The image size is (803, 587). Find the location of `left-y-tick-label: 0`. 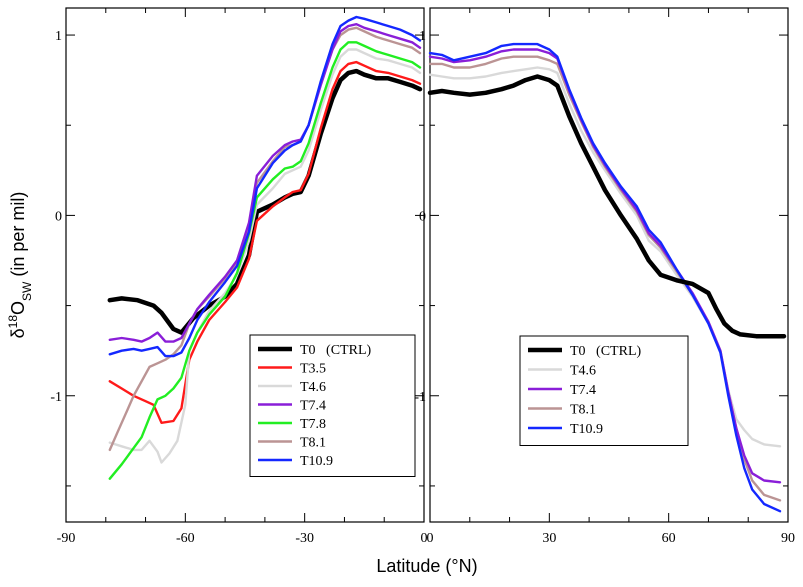

left-y-tick-label: 0 is located at coordinates (58, 216).